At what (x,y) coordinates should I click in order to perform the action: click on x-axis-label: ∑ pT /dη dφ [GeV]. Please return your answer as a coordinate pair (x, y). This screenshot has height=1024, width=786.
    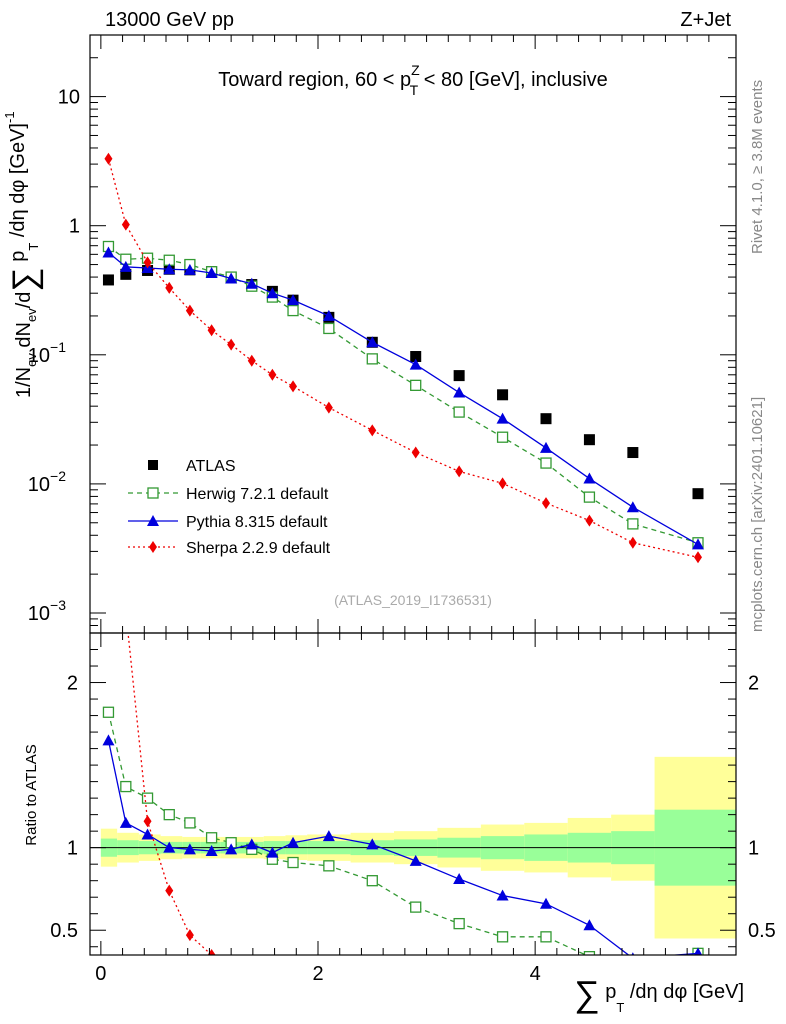
    Looking at the image, I should click on (659, 994).